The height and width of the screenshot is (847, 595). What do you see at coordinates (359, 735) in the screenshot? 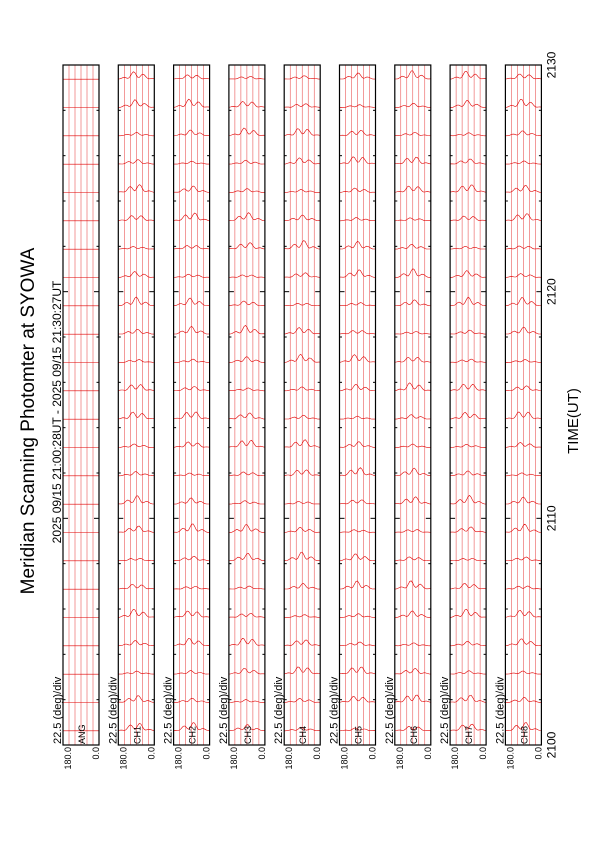
I see `channel-label: CH5` at bounding box center [359, 735].